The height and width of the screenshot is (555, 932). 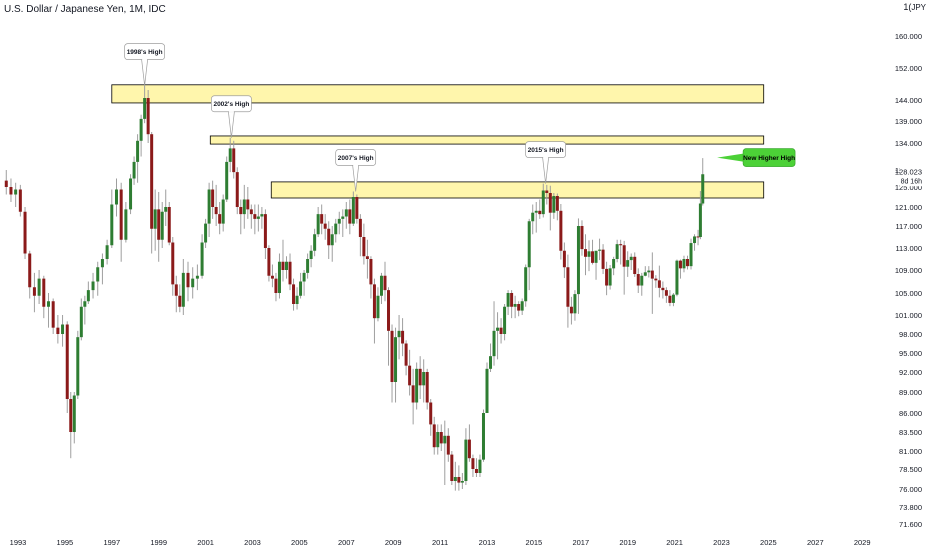 I want to click on y-tick-label: 76.000, so click(x=910, y=489).